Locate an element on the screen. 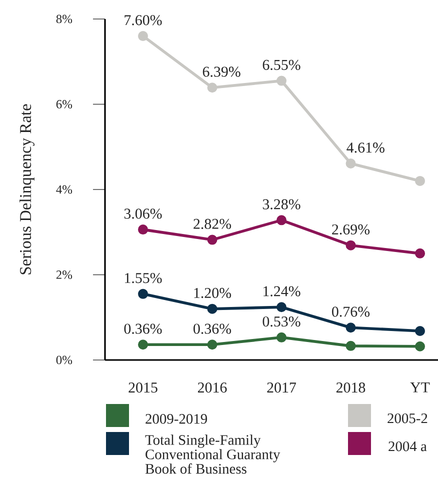 The height and width of the screenshot is (481, 438). x-tick-label: 2016 is located at coordinates (212, 387).